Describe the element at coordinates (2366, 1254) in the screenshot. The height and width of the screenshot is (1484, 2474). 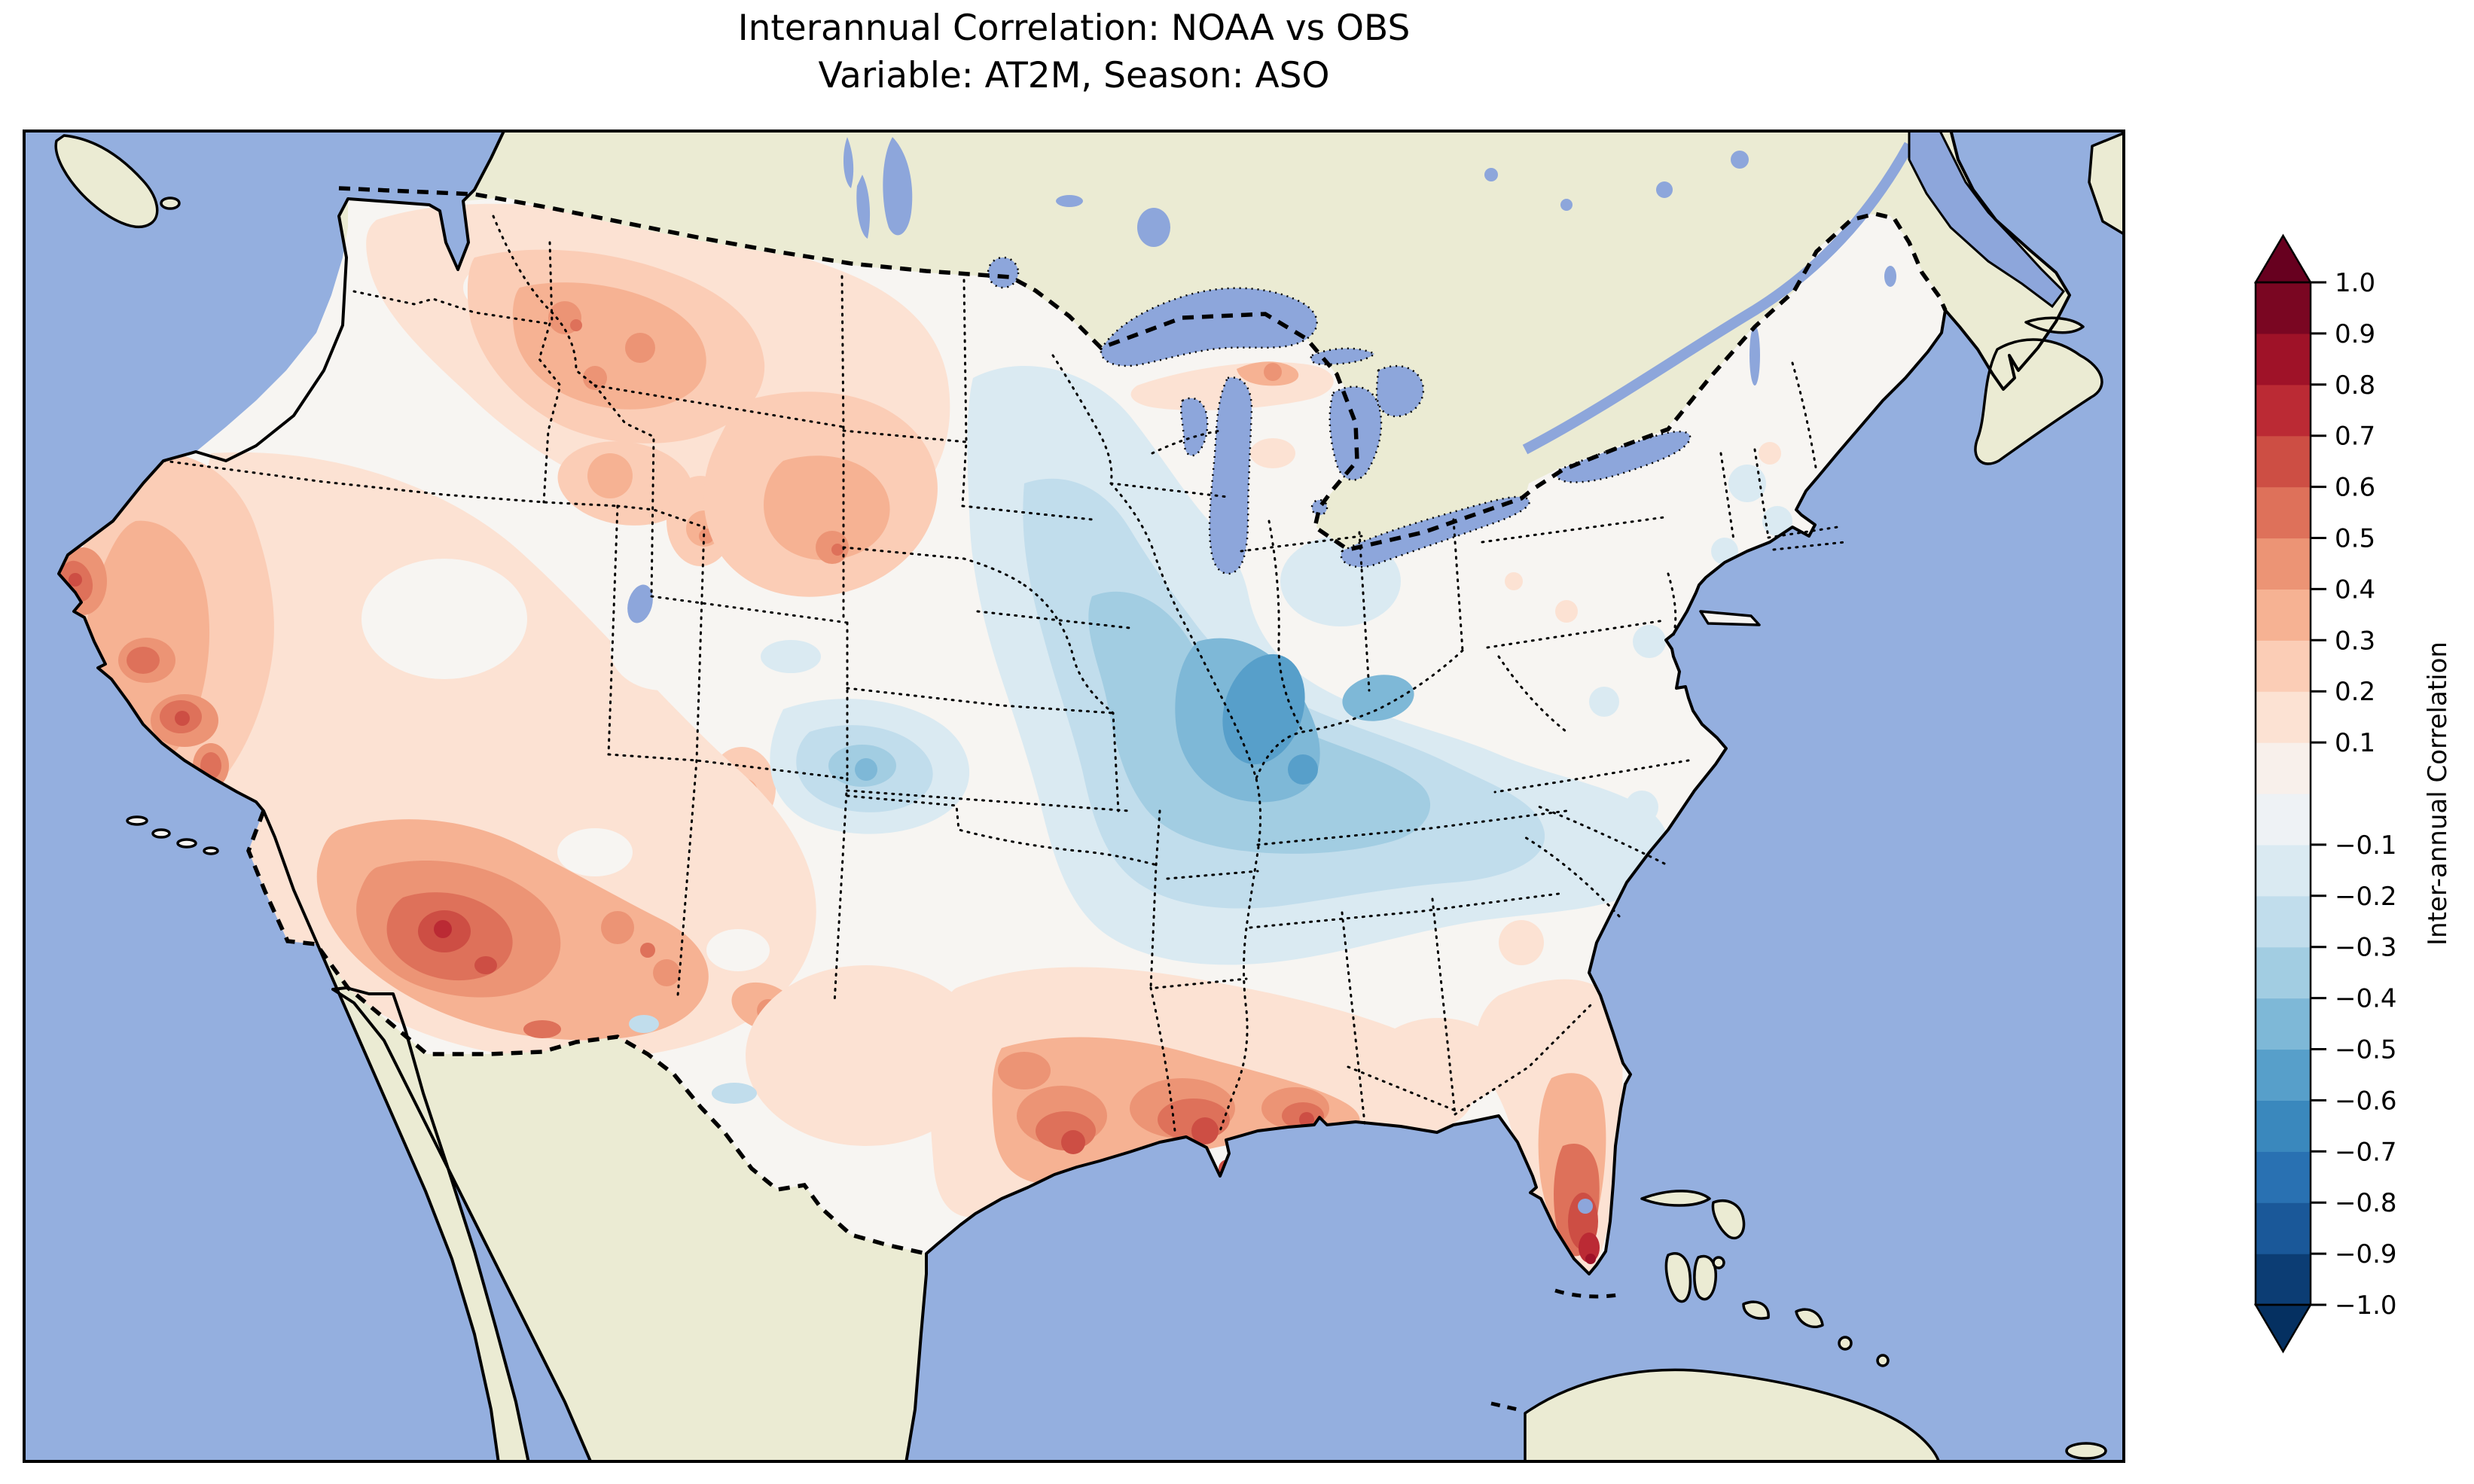
I see `colorbar-tick-label: −0.9` at that location.